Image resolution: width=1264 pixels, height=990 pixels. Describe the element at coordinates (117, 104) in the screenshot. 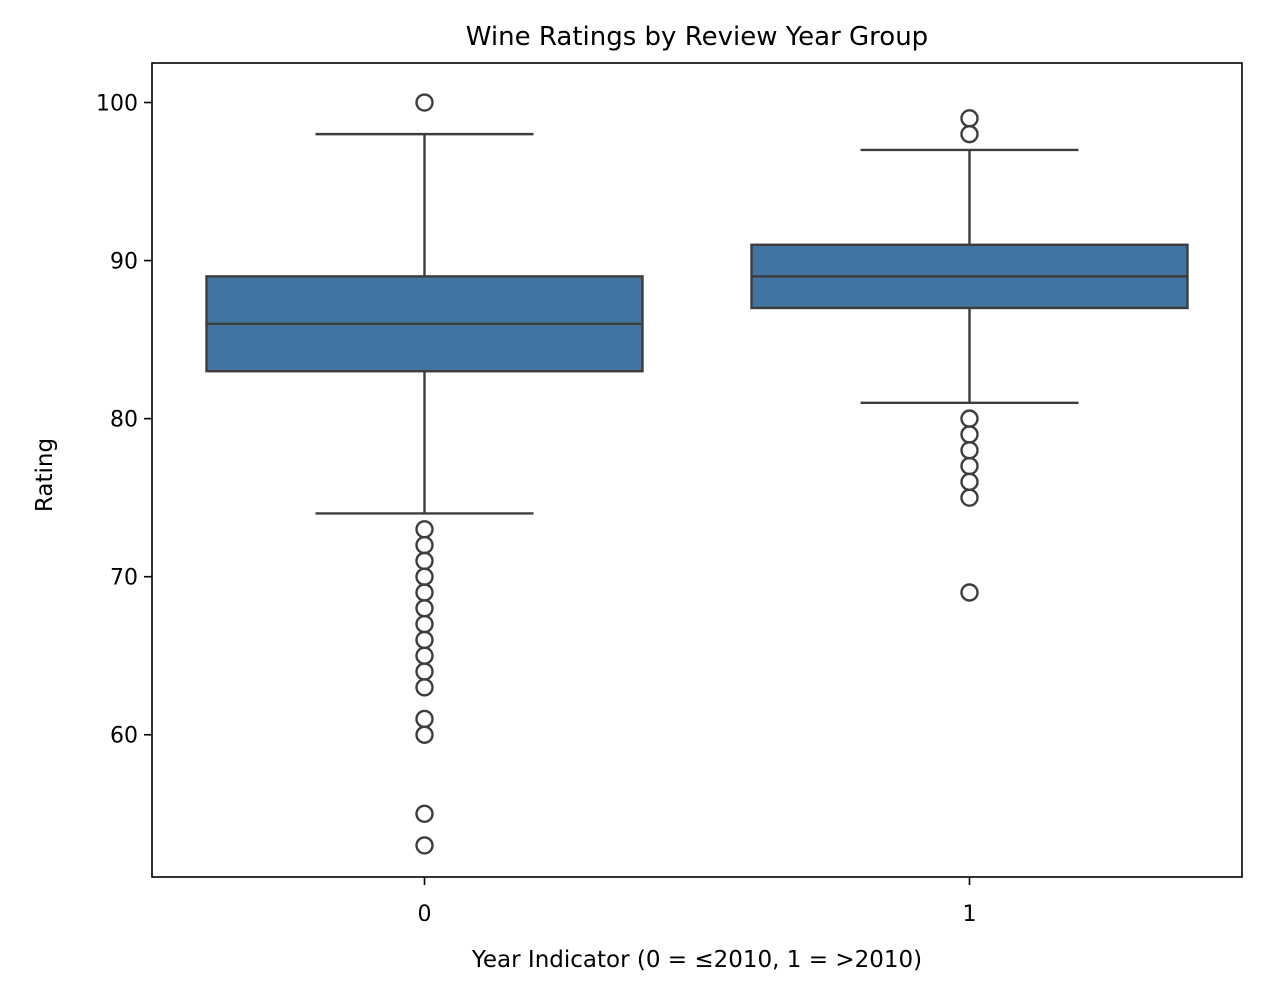

I see `y-tick-label: 100` at that location.